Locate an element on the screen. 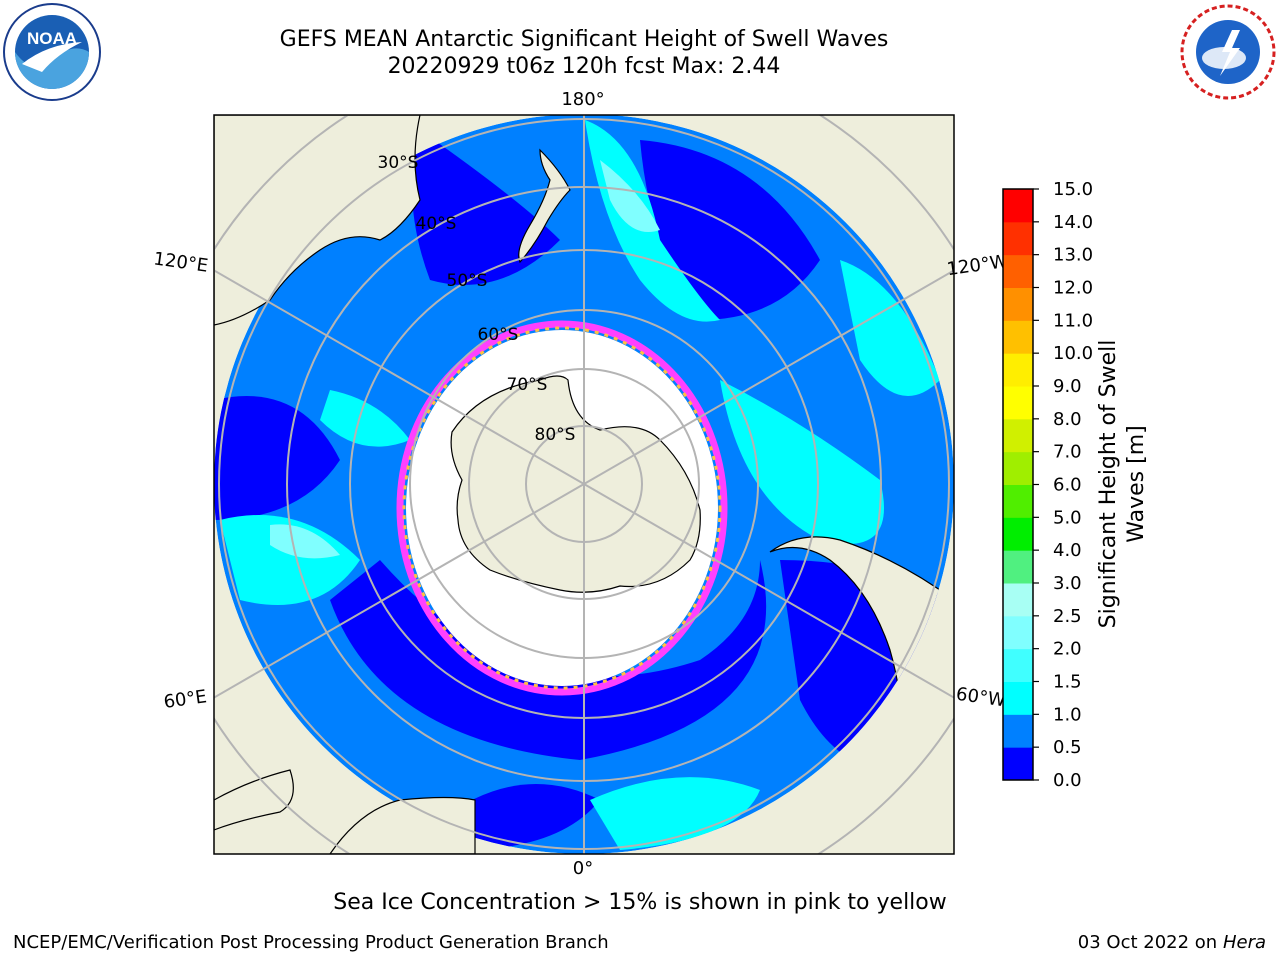 The height and width of the screenshot is (960, 1280). colorbar-label-line1: Significant Height of Swell is located at coordinates (1108, 484).